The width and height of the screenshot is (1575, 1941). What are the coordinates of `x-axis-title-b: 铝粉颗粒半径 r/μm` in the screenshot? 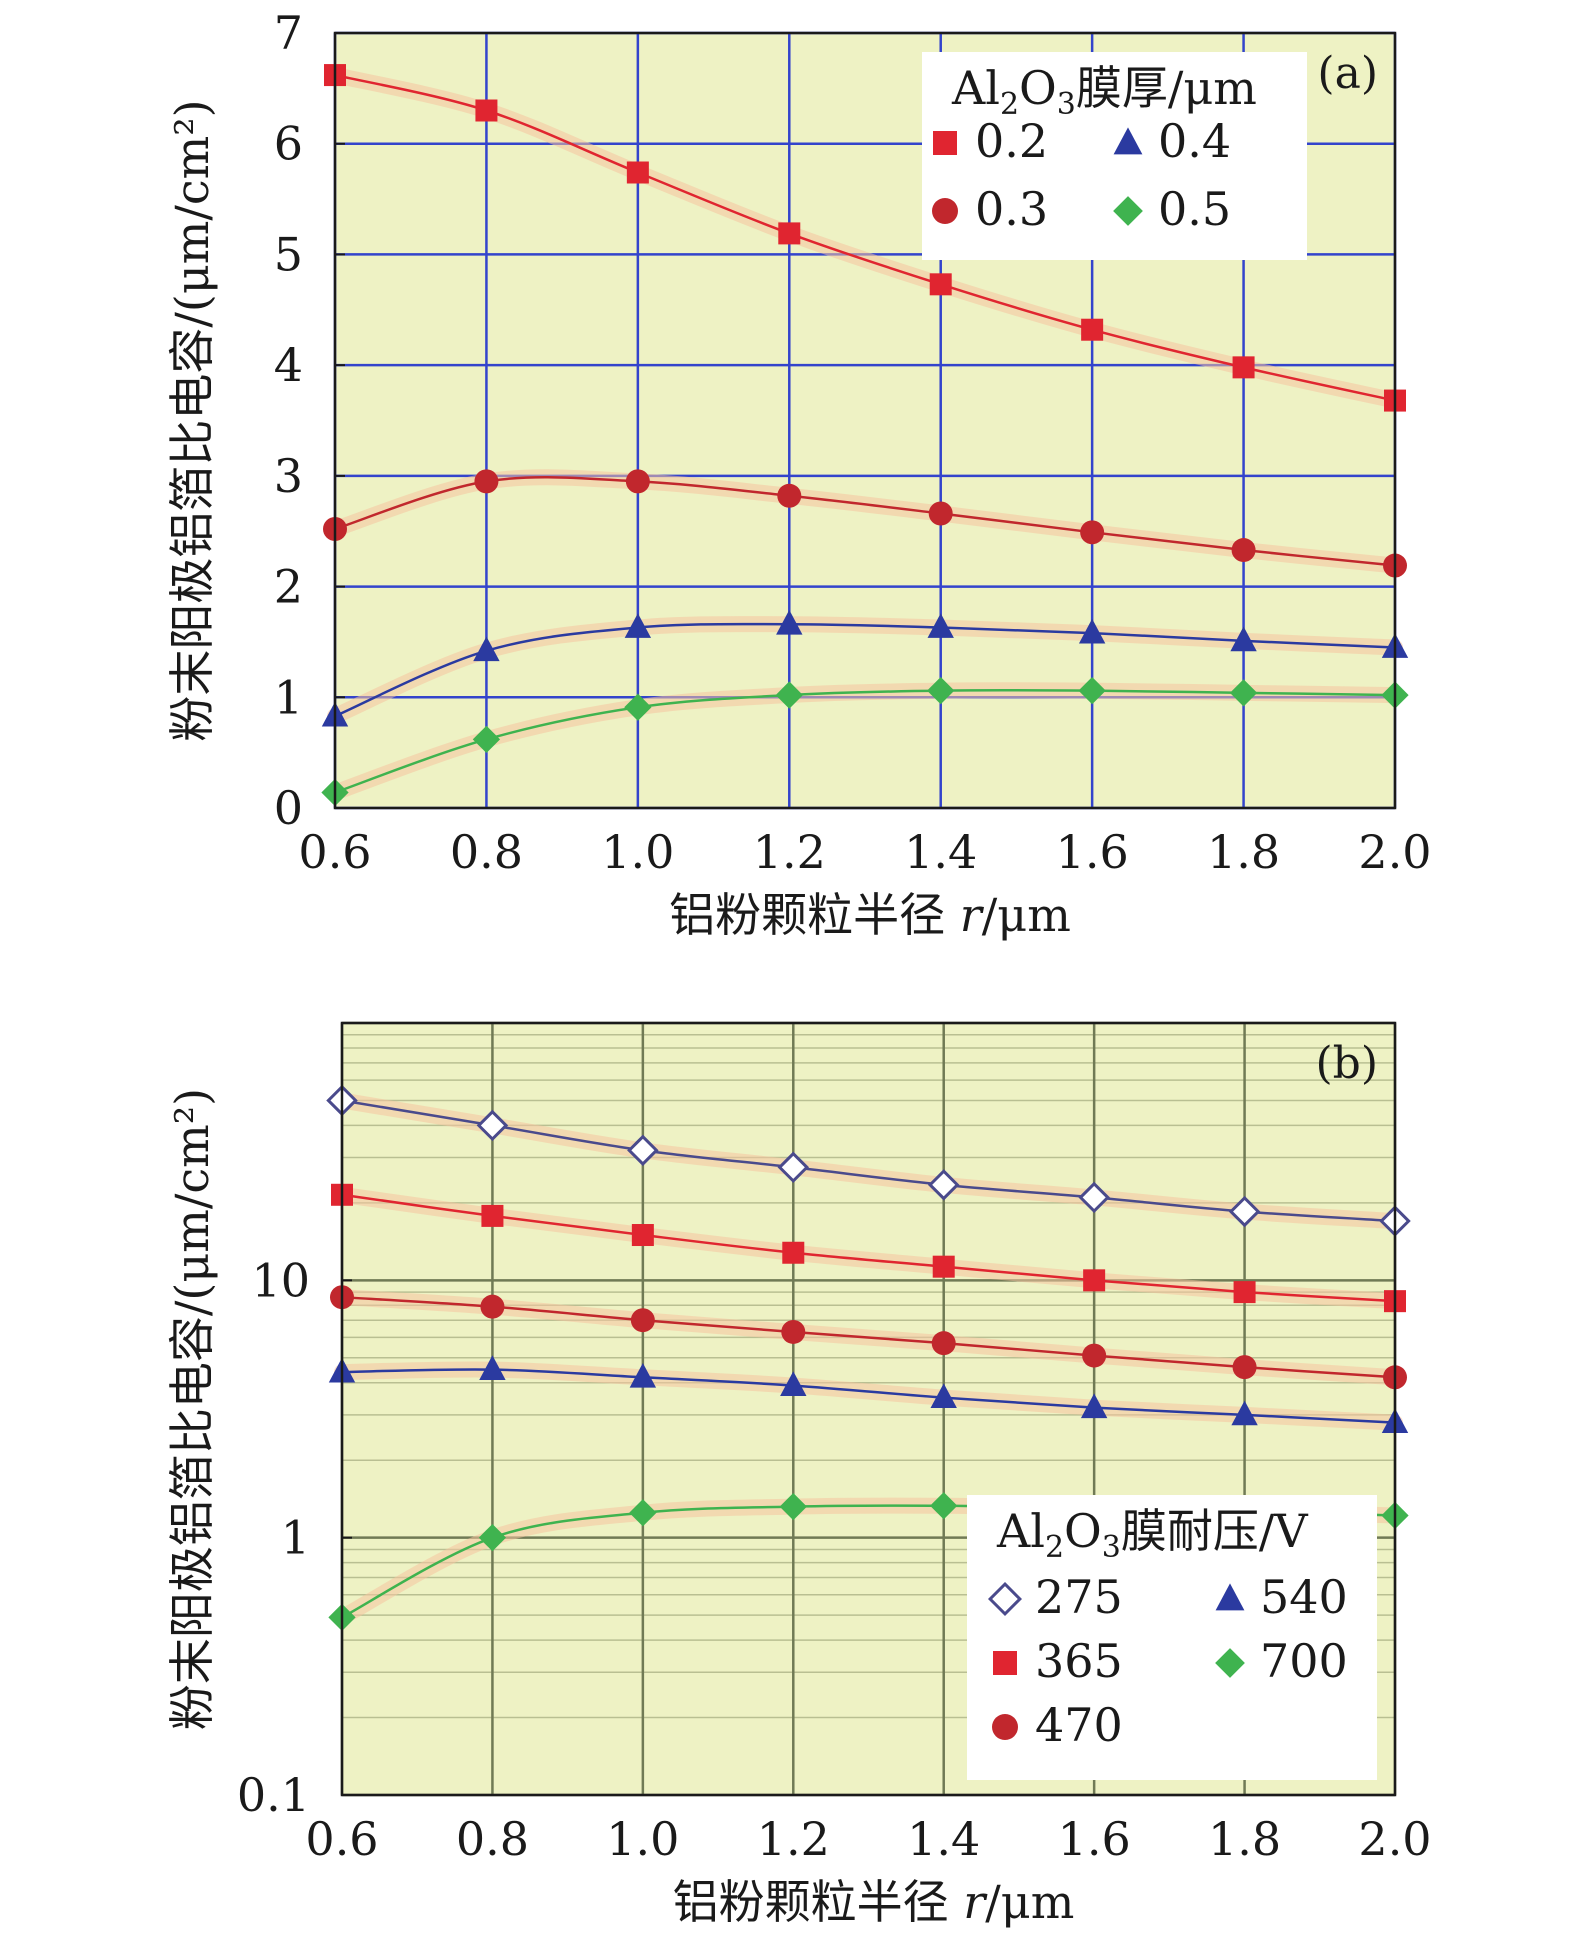 It's located at (874, 1902).